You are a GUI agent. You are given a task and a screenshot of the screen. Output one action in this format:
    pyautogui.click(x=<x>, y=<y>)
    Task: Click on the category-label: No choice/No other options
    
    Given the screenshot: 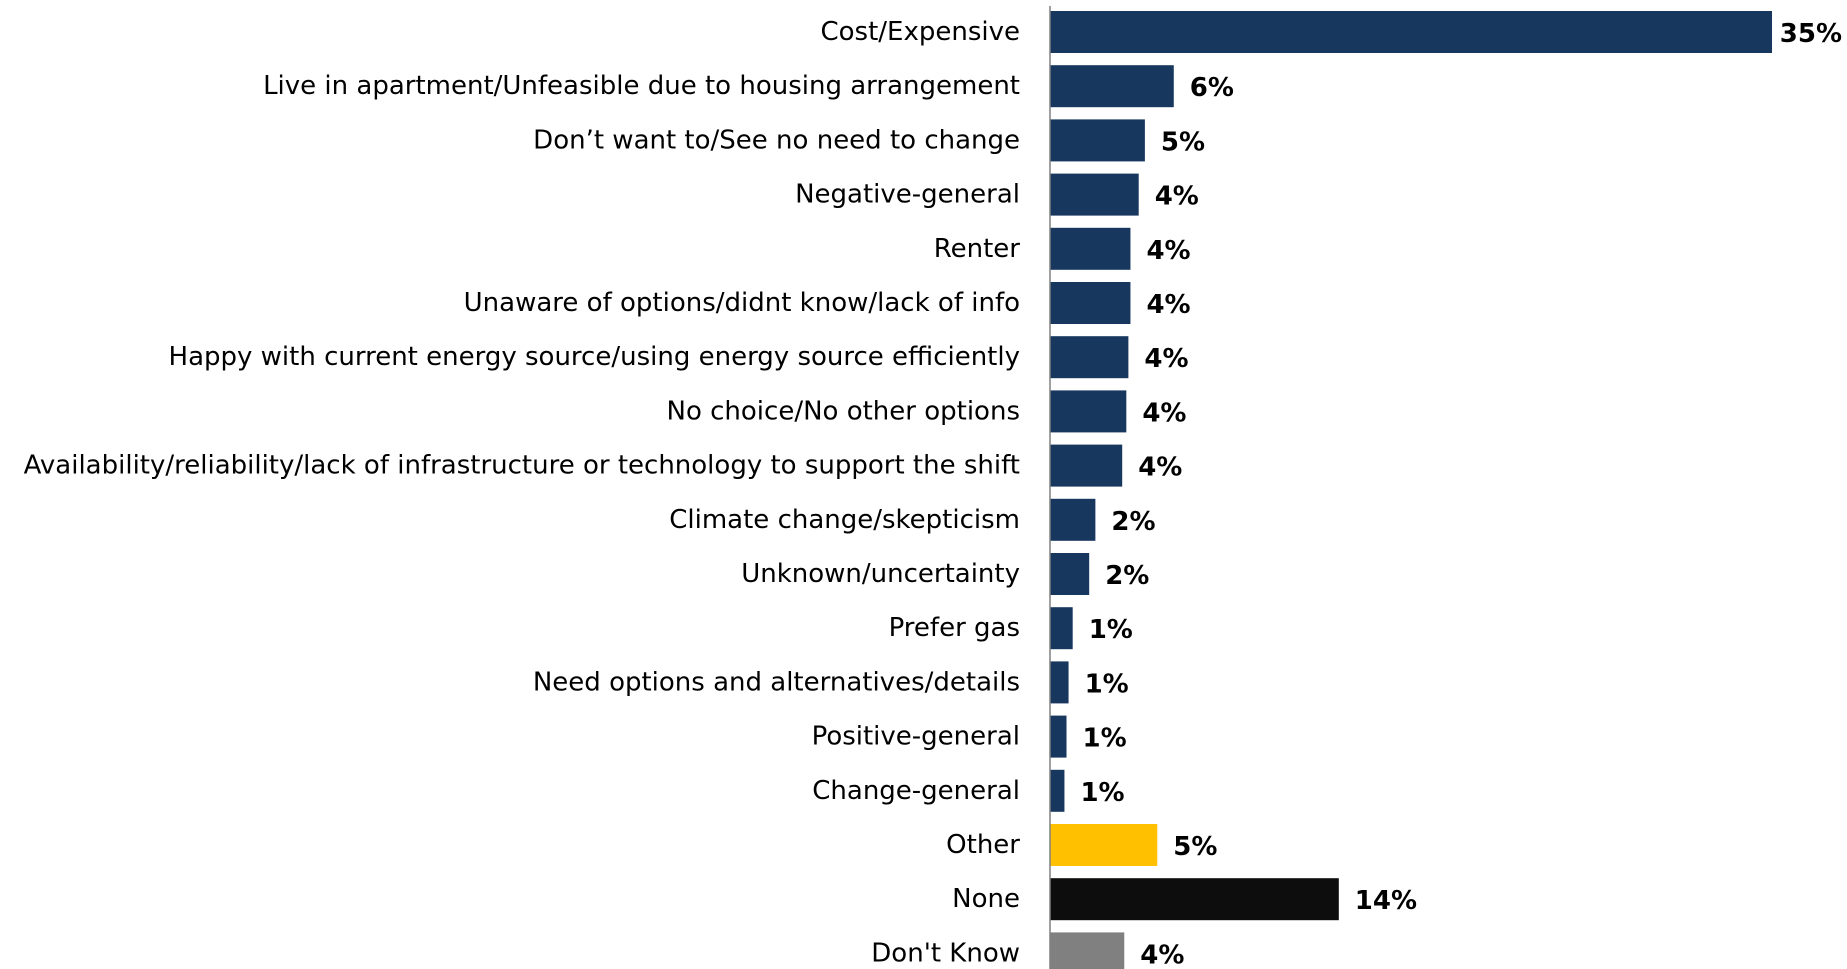 What is the action you would take?
    pyautogui.click(x=844, y=411)
    